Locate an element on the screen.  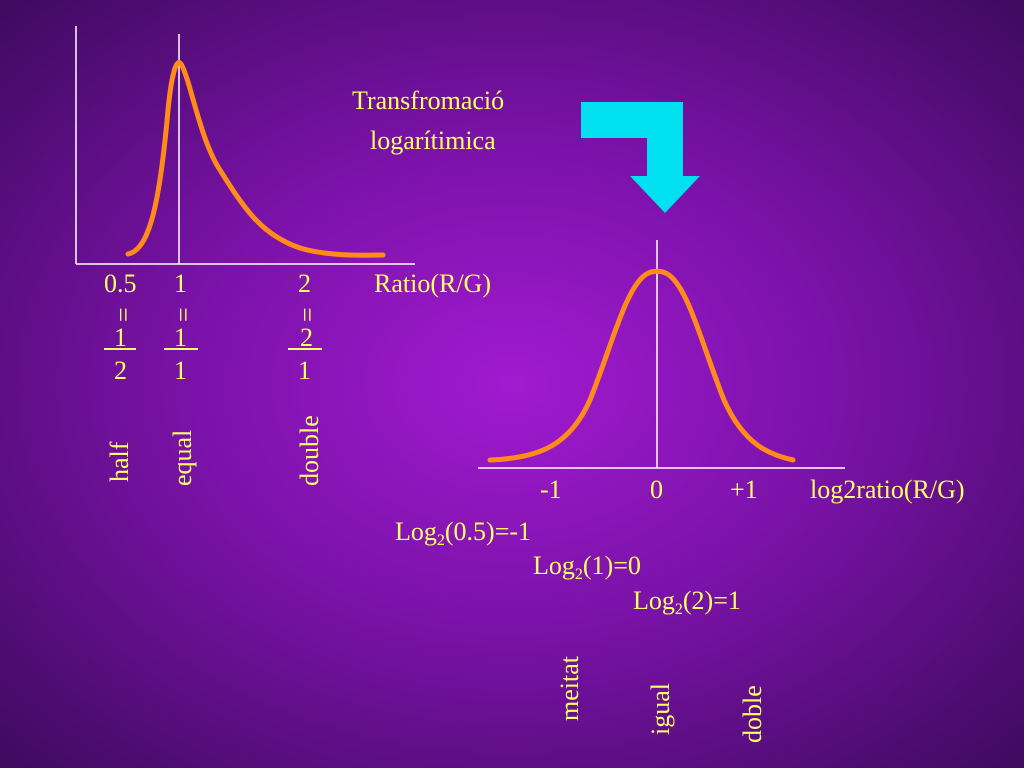
word-meitat: meitat is located at coordinates (569, 688).